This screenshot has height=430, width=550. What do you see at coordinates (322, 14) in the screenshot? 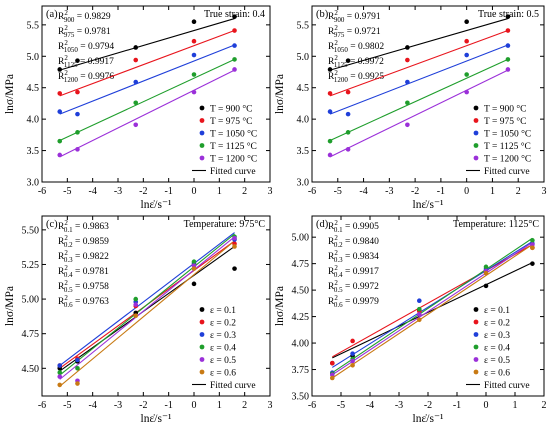
I see `panel-label: (b)` at bounding box center [322, 14].